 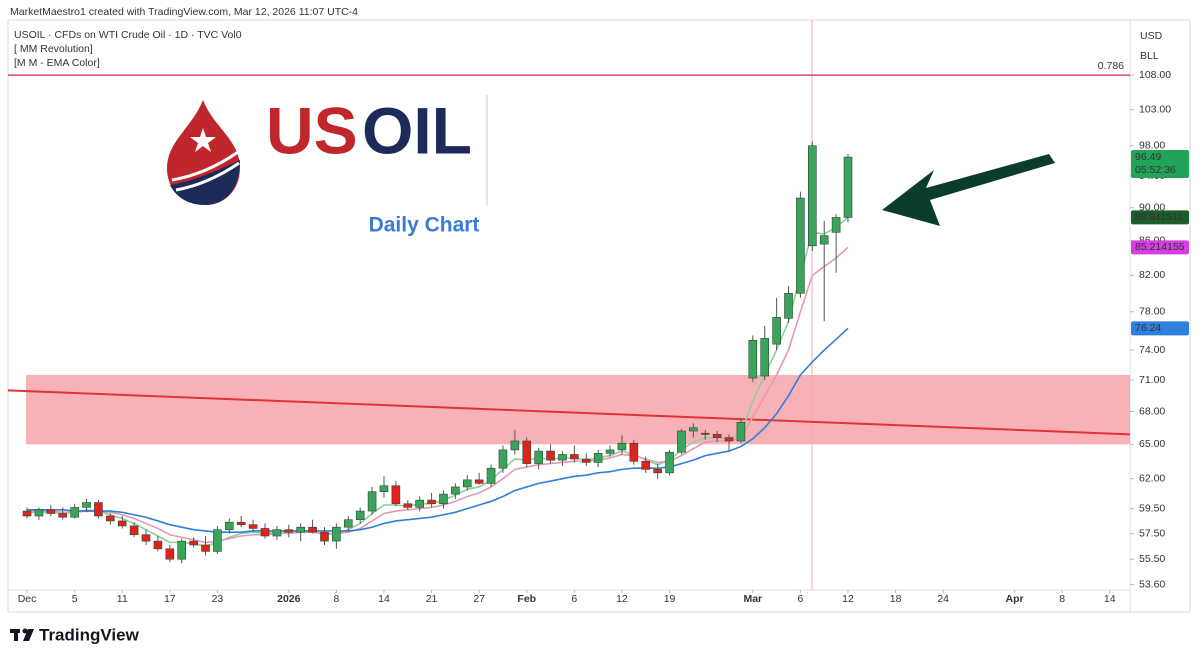 I want to click on y-tick-label: 78.00, so click(x=1152, y=312).